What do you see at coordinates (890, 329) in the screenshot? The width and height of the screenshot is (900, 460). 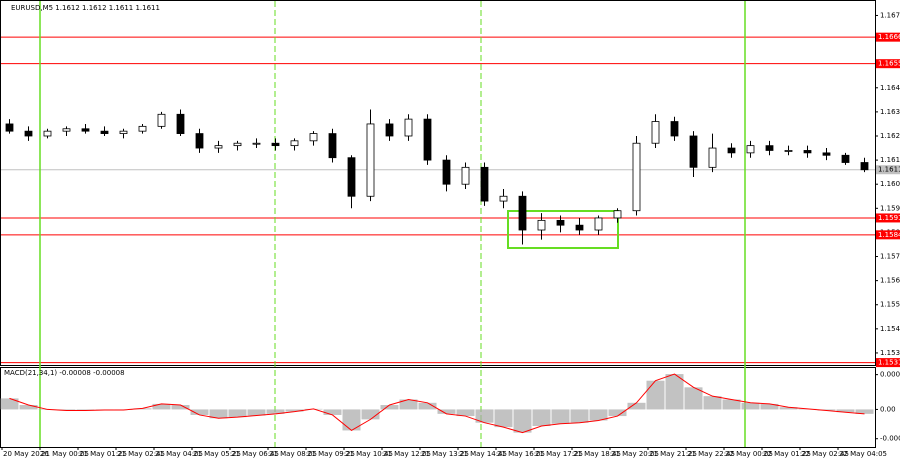 I see `y-tick-label: 1.1545` at bounding box center [890, 329].